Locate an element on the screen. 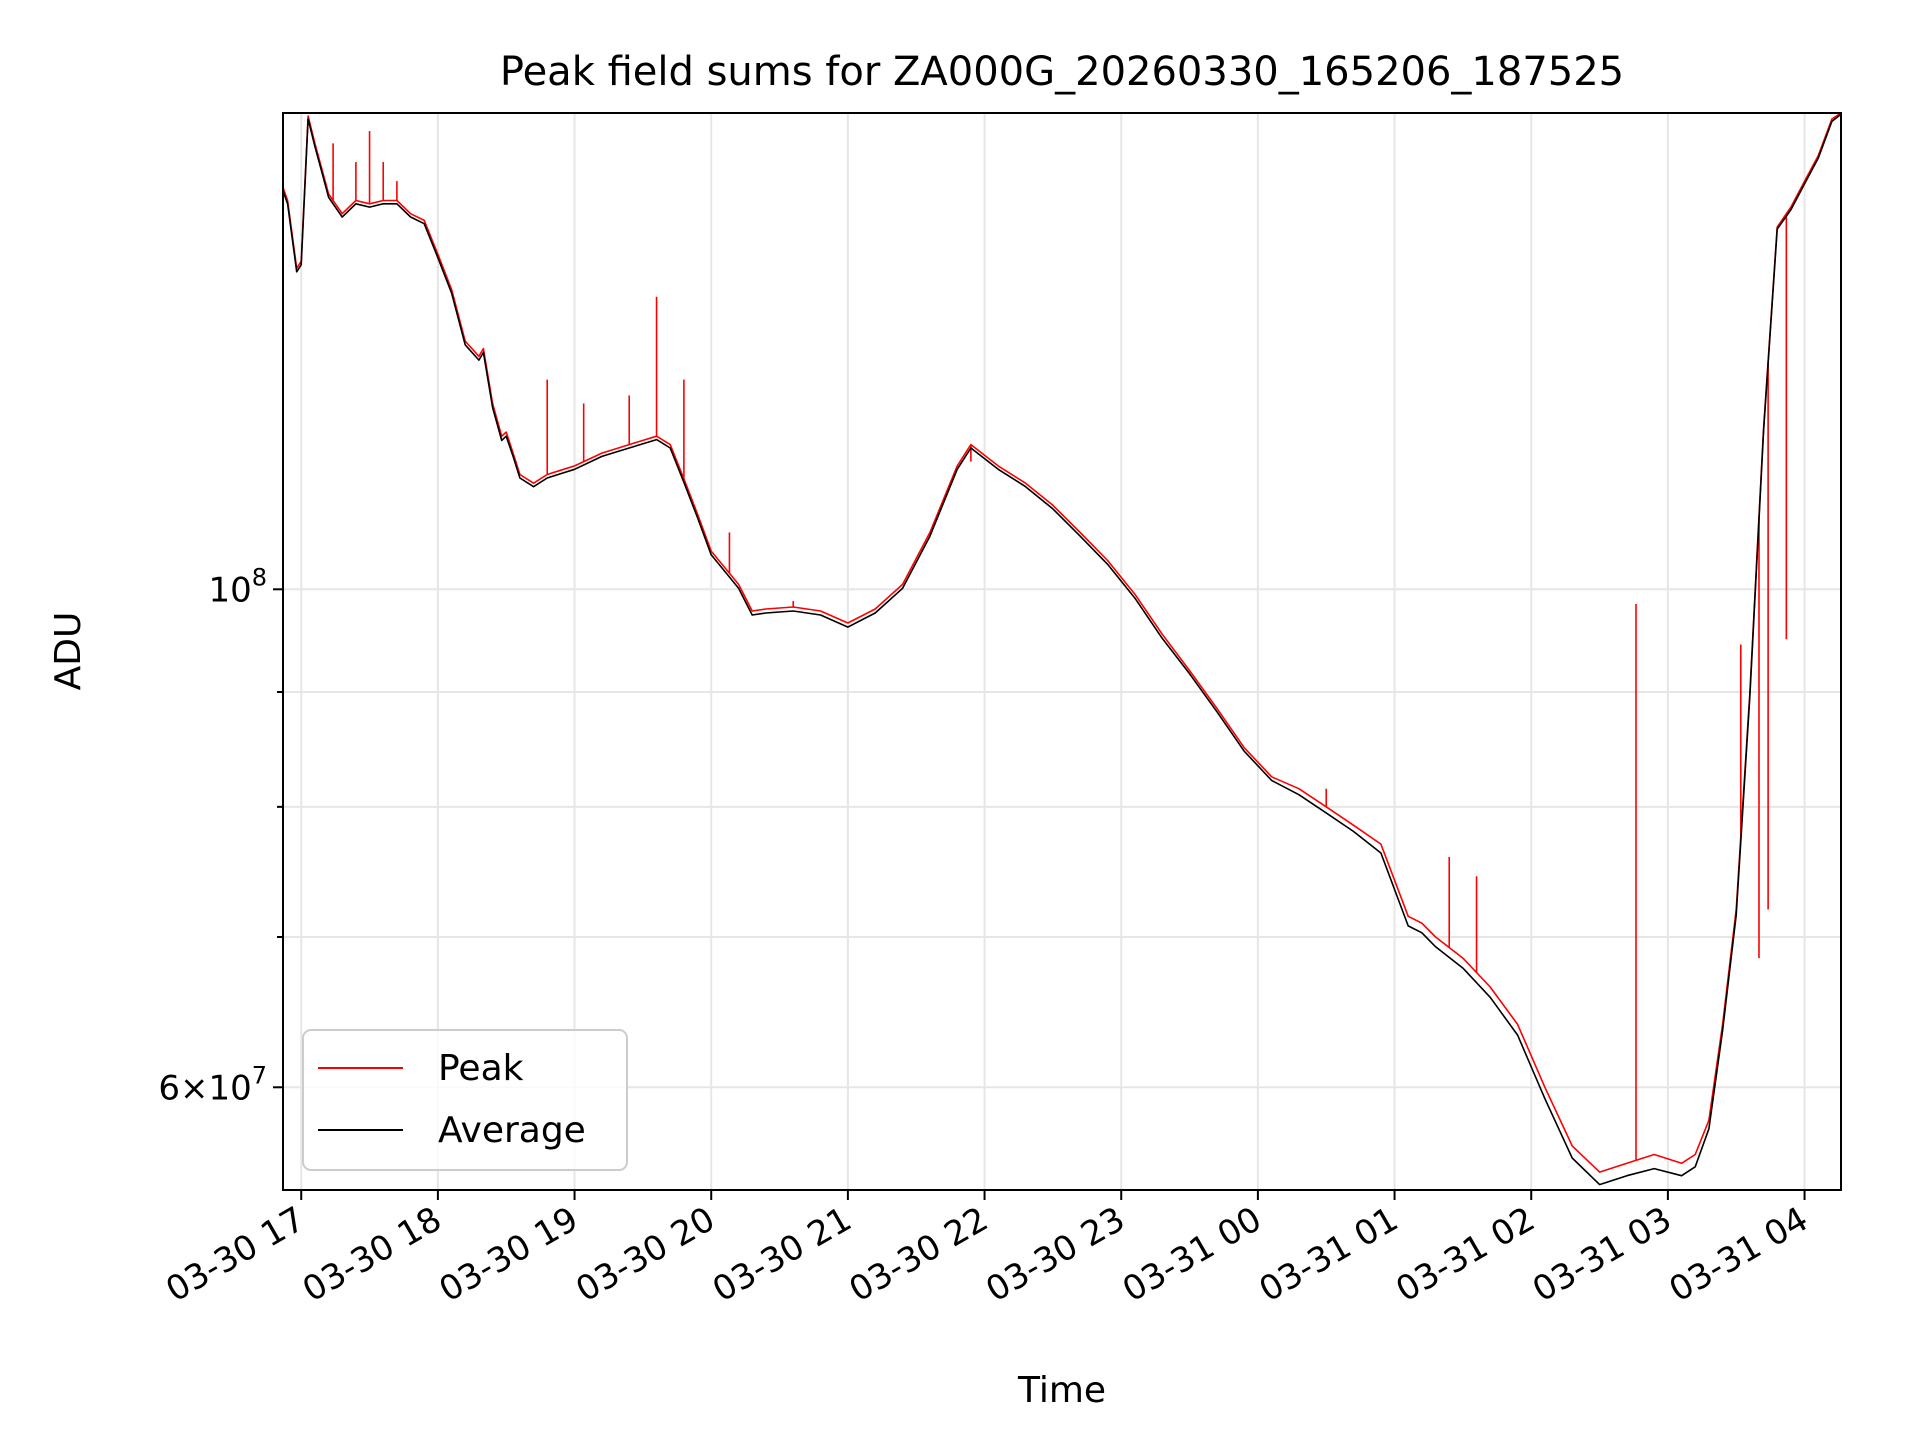 Image resolution: width=1920 pixels, height=1440 pixels. x-axis-label: Time is located at coordinates (1061, 1390).